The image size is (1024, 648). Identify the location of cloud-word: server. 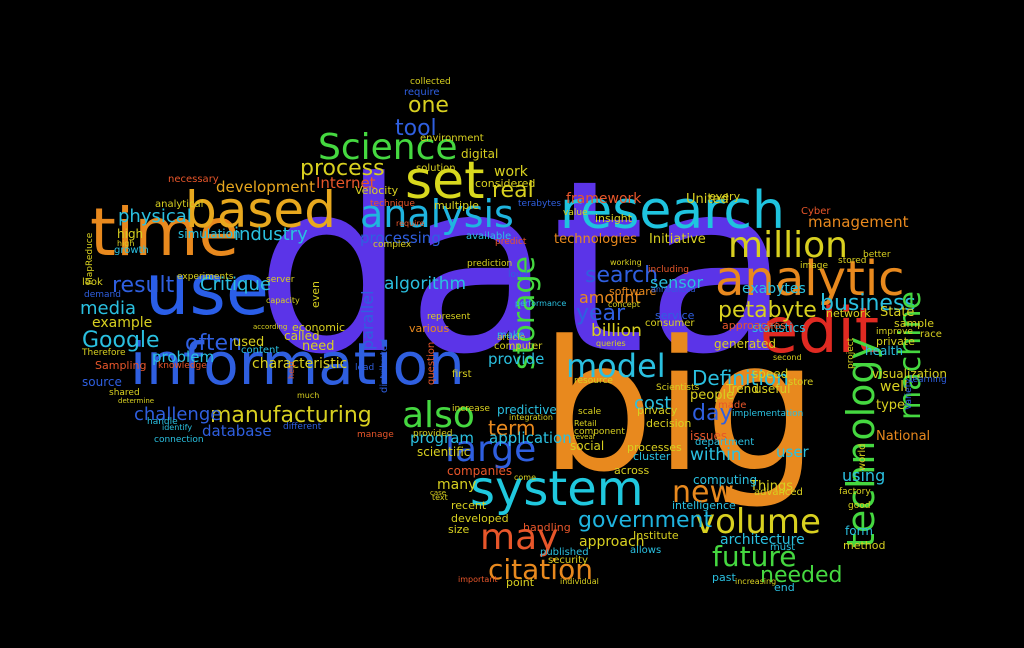
(280, 280).